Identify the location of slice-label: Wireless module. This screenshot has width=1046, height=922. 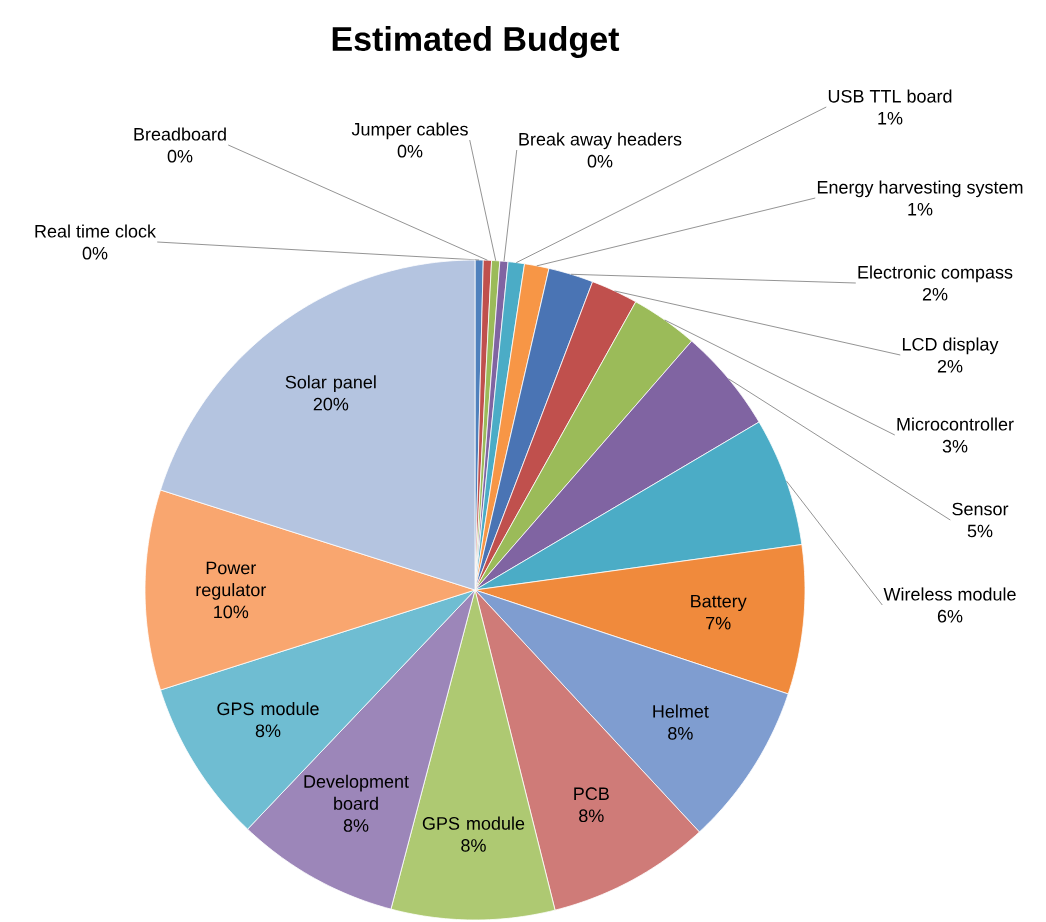
(949, 594).